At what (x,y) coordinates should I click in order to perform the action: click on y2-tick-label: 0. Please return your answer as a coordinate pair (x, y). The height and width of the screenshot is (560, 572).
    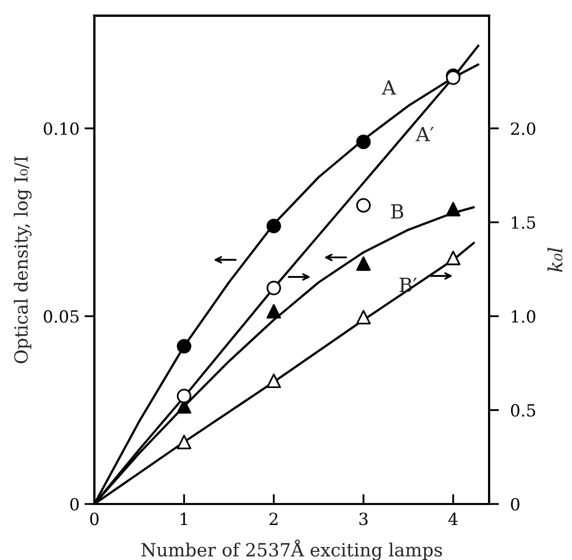
    Looking at the image, I should click on (515, 504).